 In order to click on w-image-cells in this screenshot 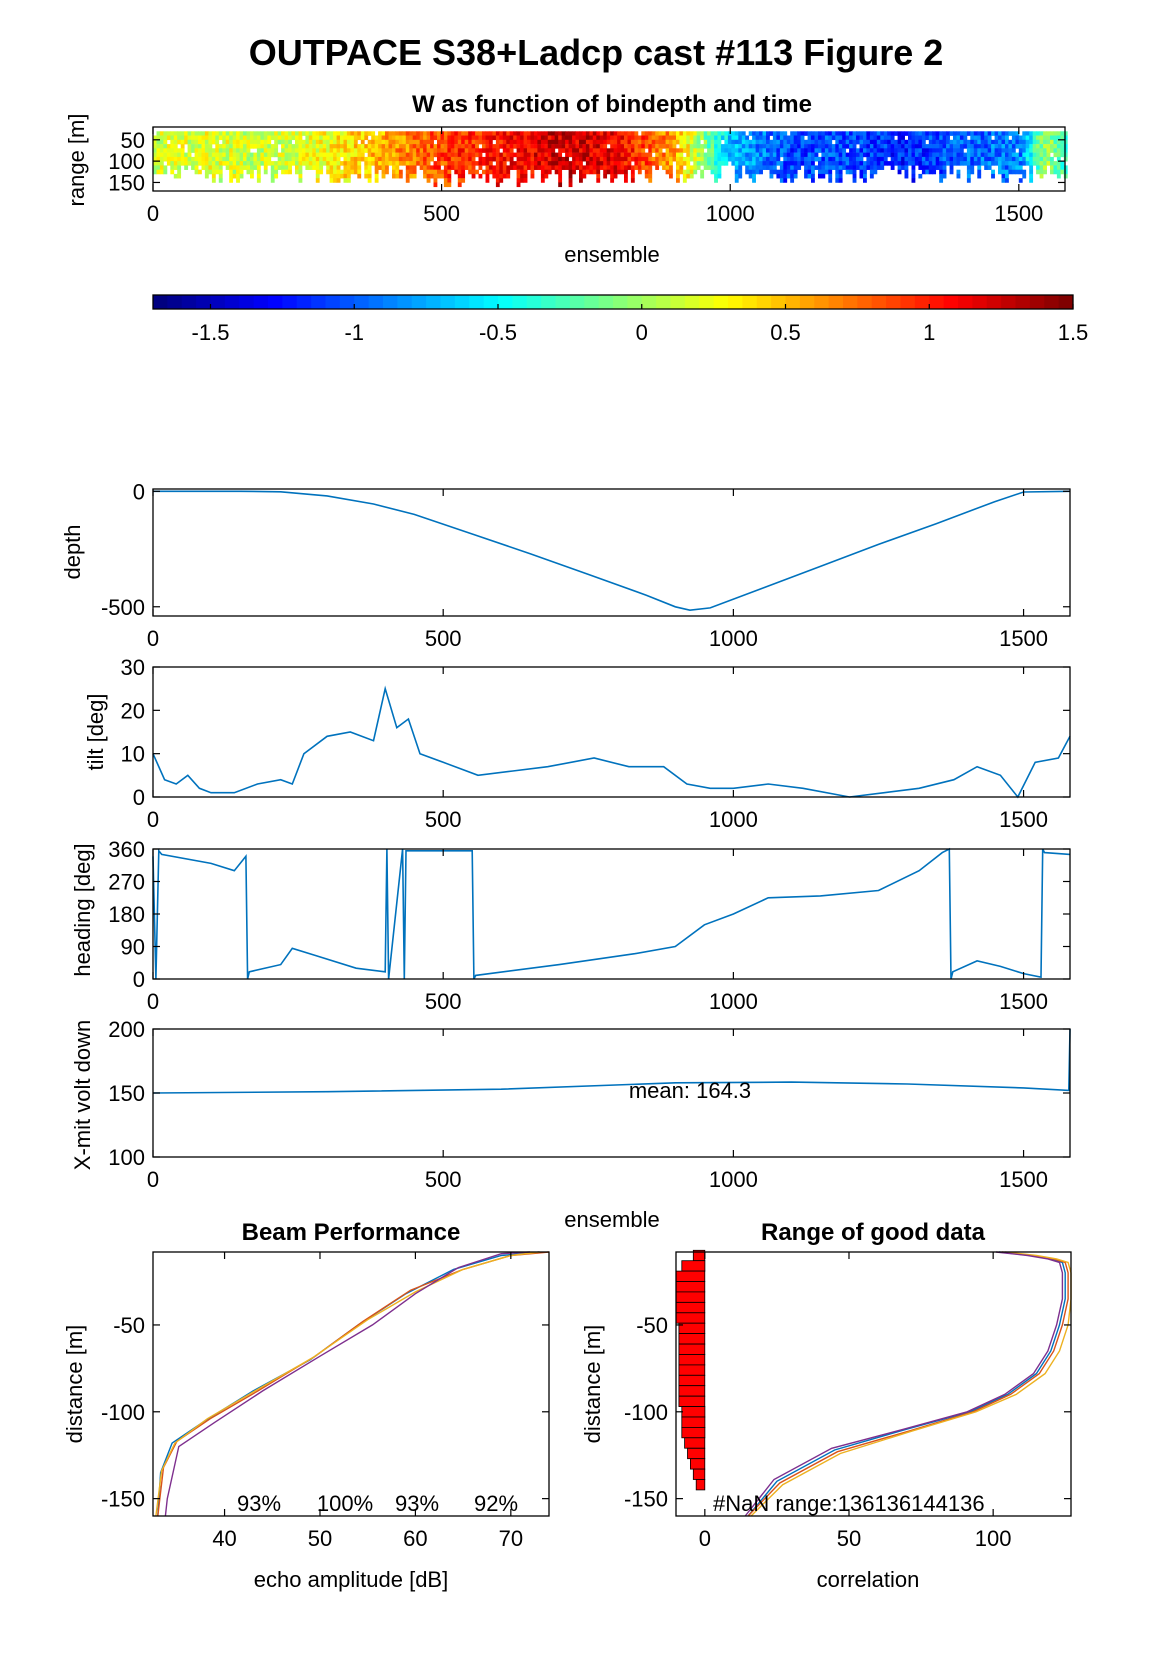, I will do `click(610, 159)`.